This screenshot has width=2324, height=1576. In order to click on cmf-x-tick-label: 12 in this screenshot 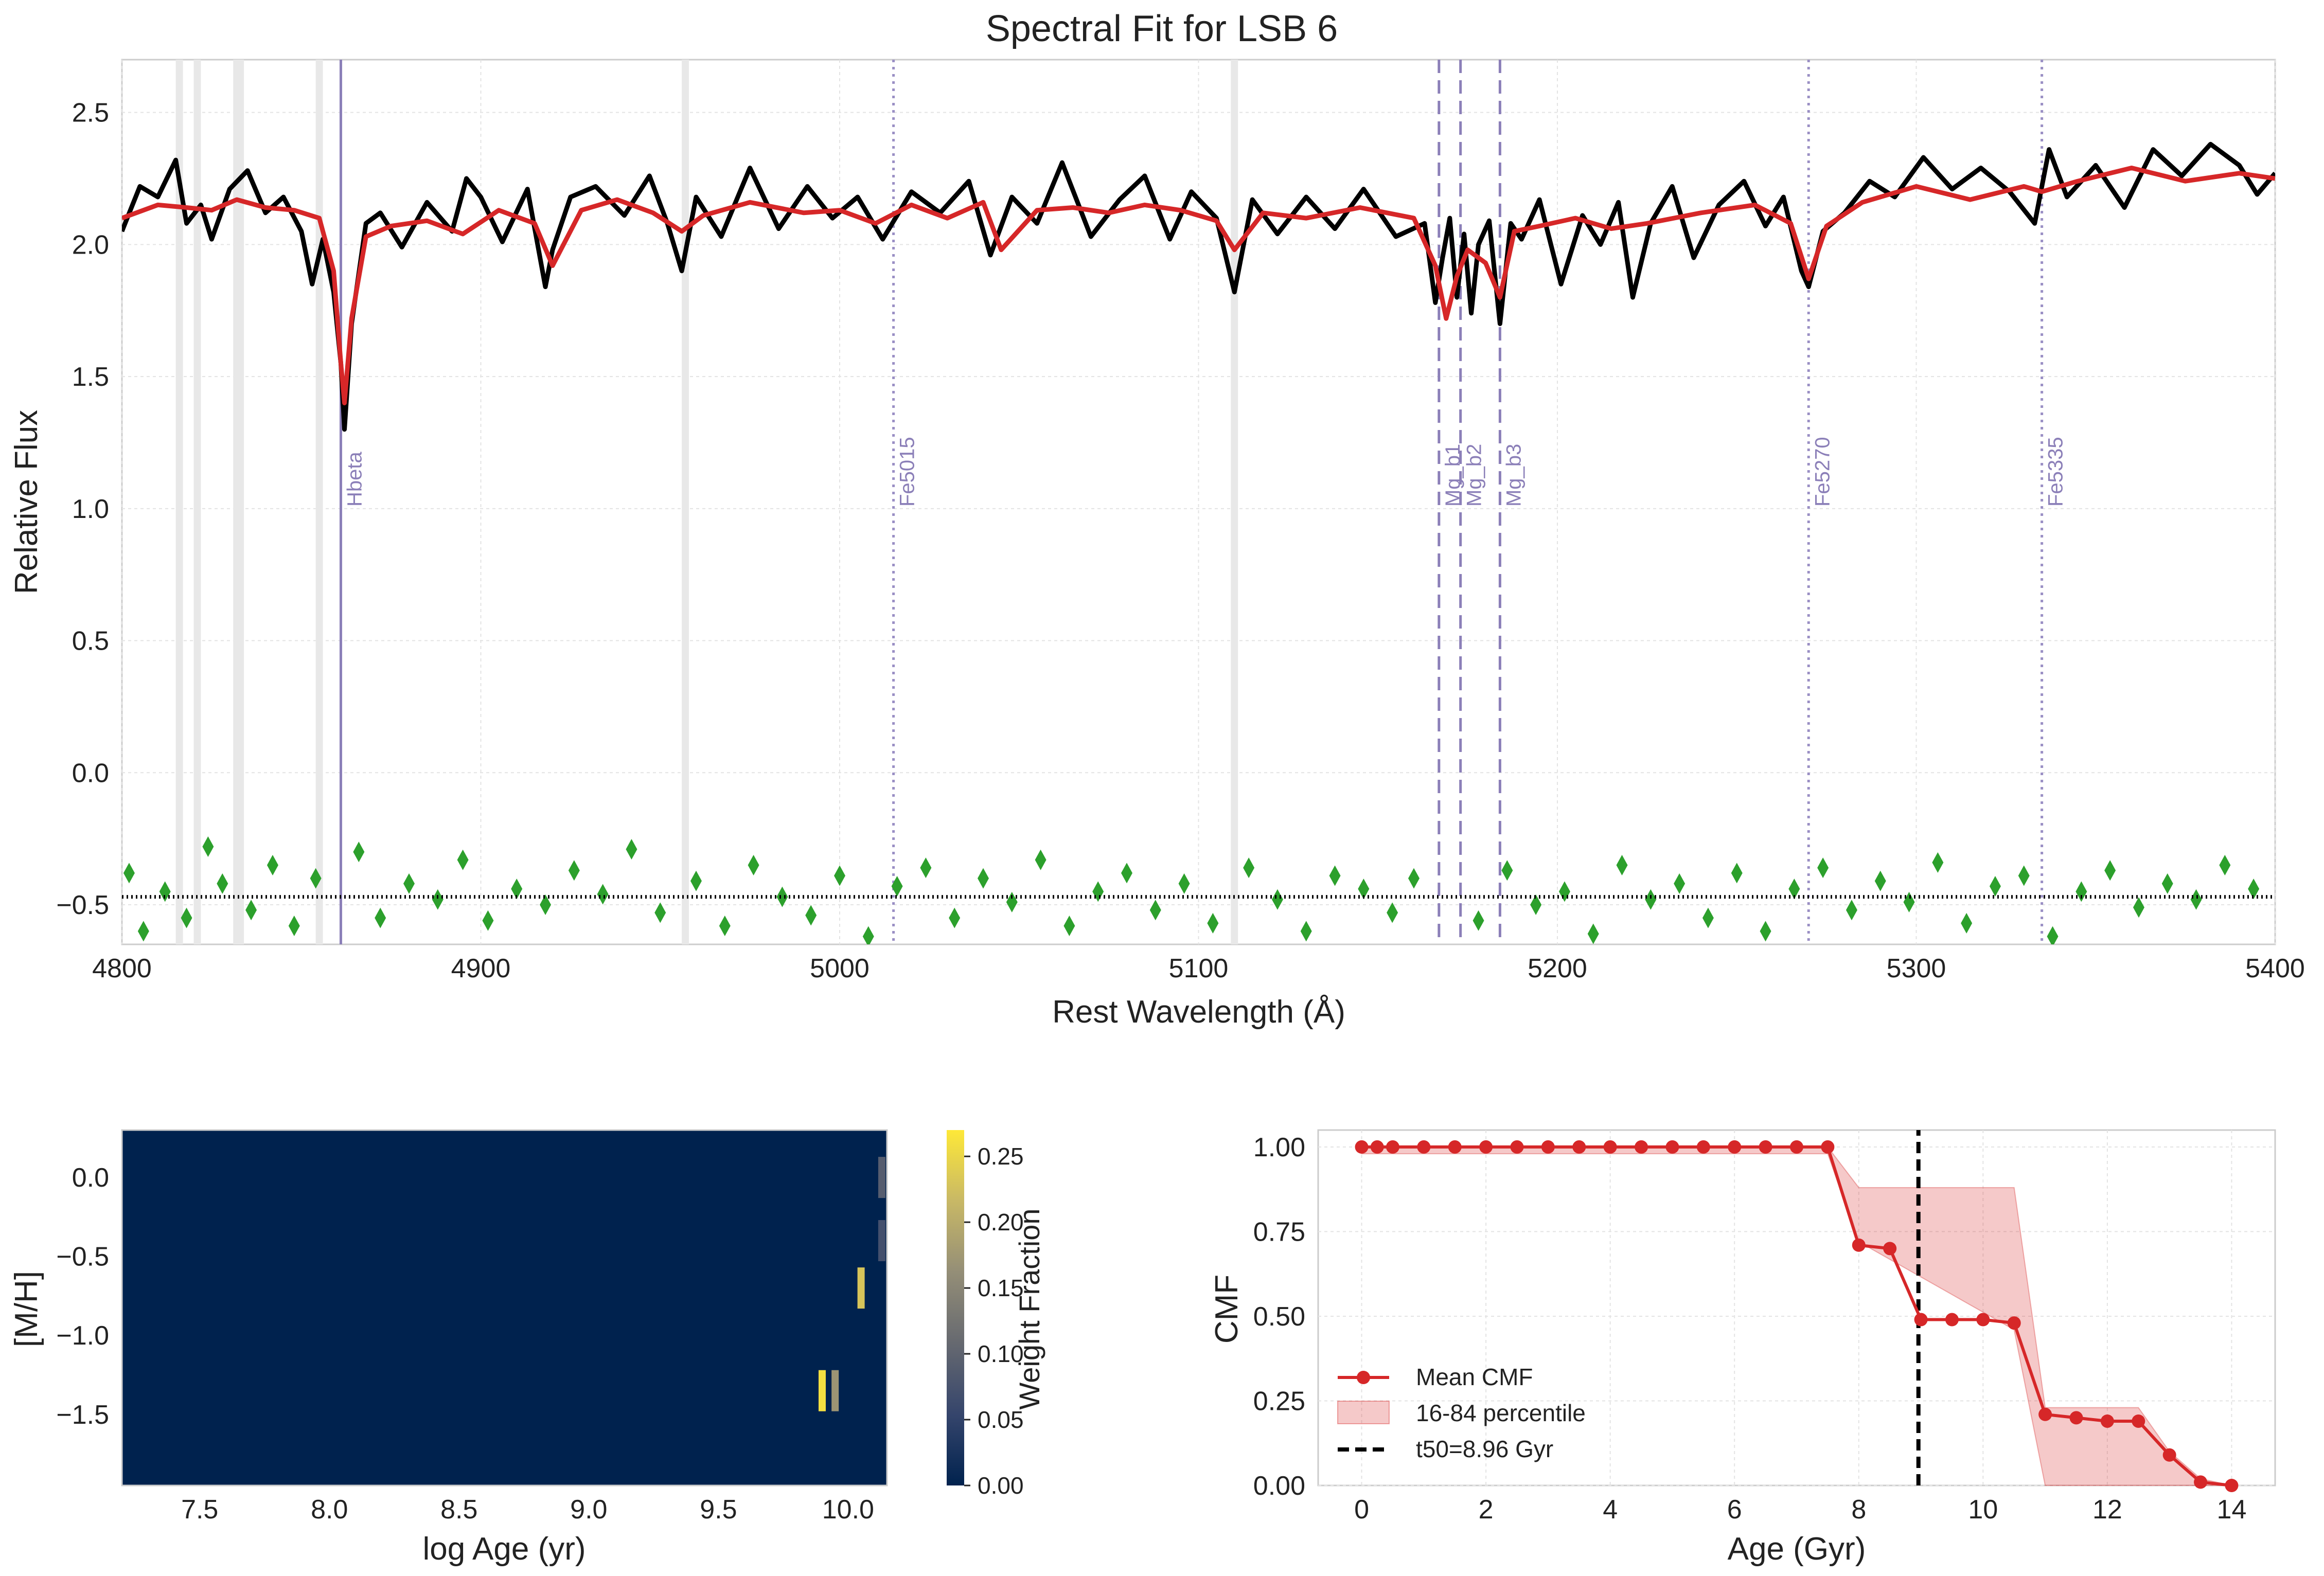, I will do `click(2107, 1510)`.